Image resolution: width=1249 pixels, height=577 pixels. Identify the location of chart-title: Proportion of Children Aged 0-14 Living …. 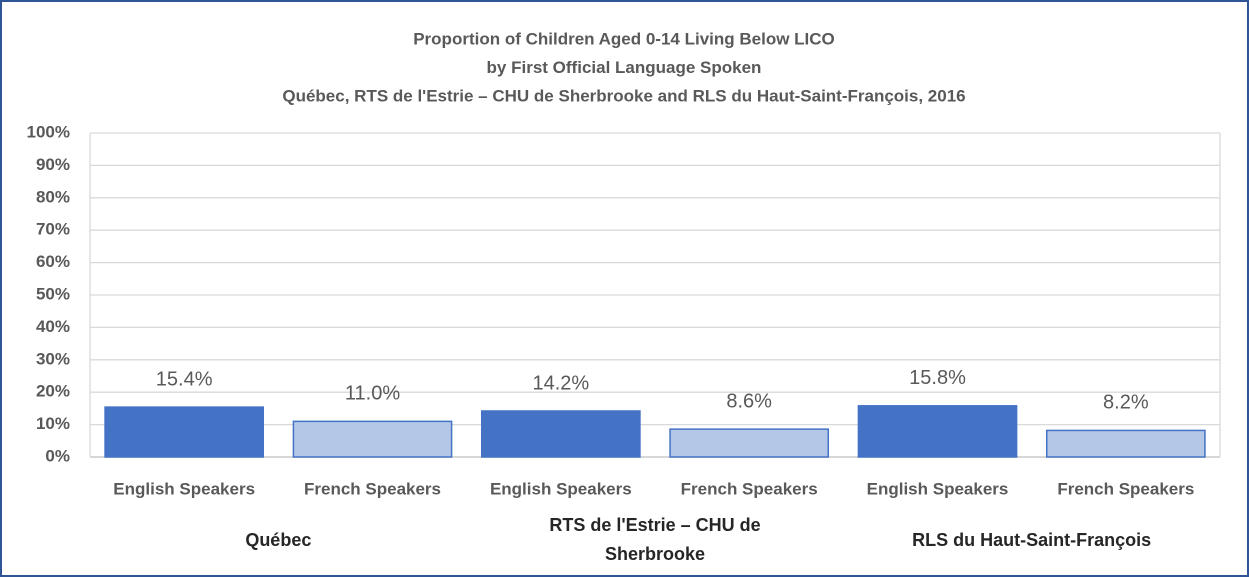
(624, 38).